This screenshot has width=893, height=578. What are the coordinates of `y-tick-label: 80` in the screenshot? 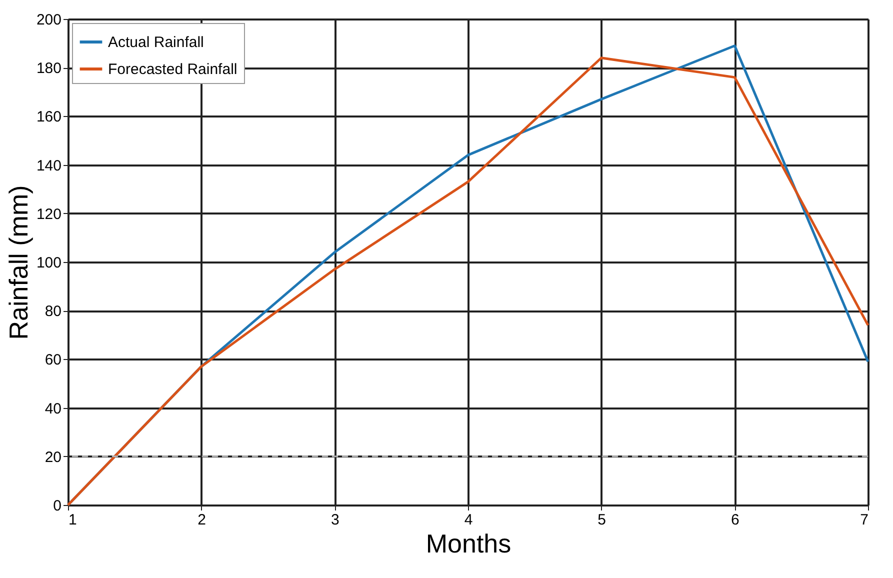 It's located at (53, 311).